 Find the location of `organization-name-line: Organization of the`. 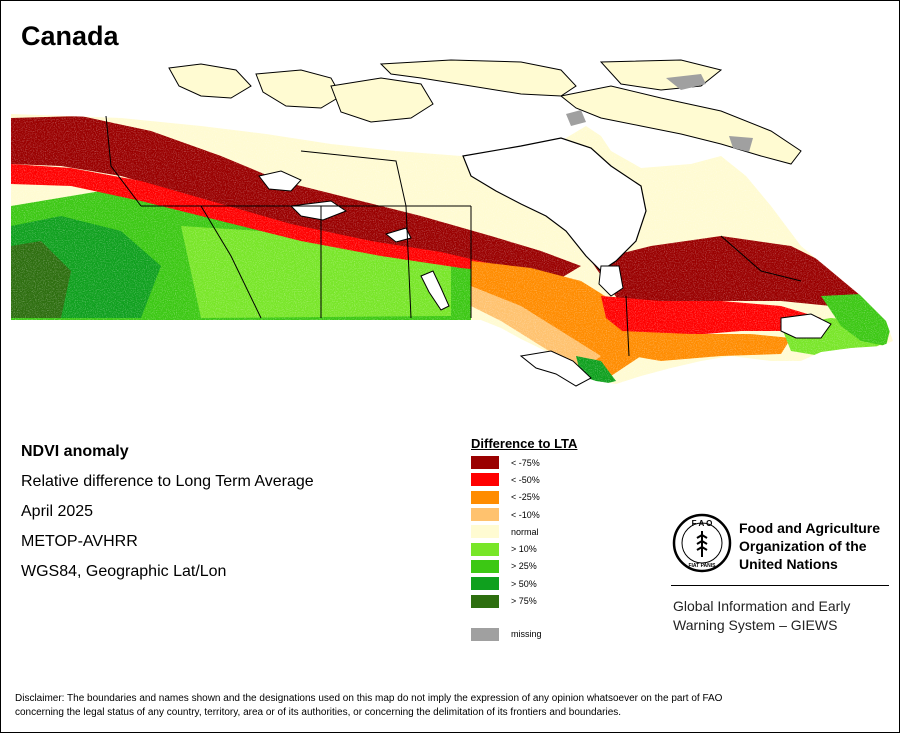

organization-name-line: Organization of the is located at coordinates (803, 546).